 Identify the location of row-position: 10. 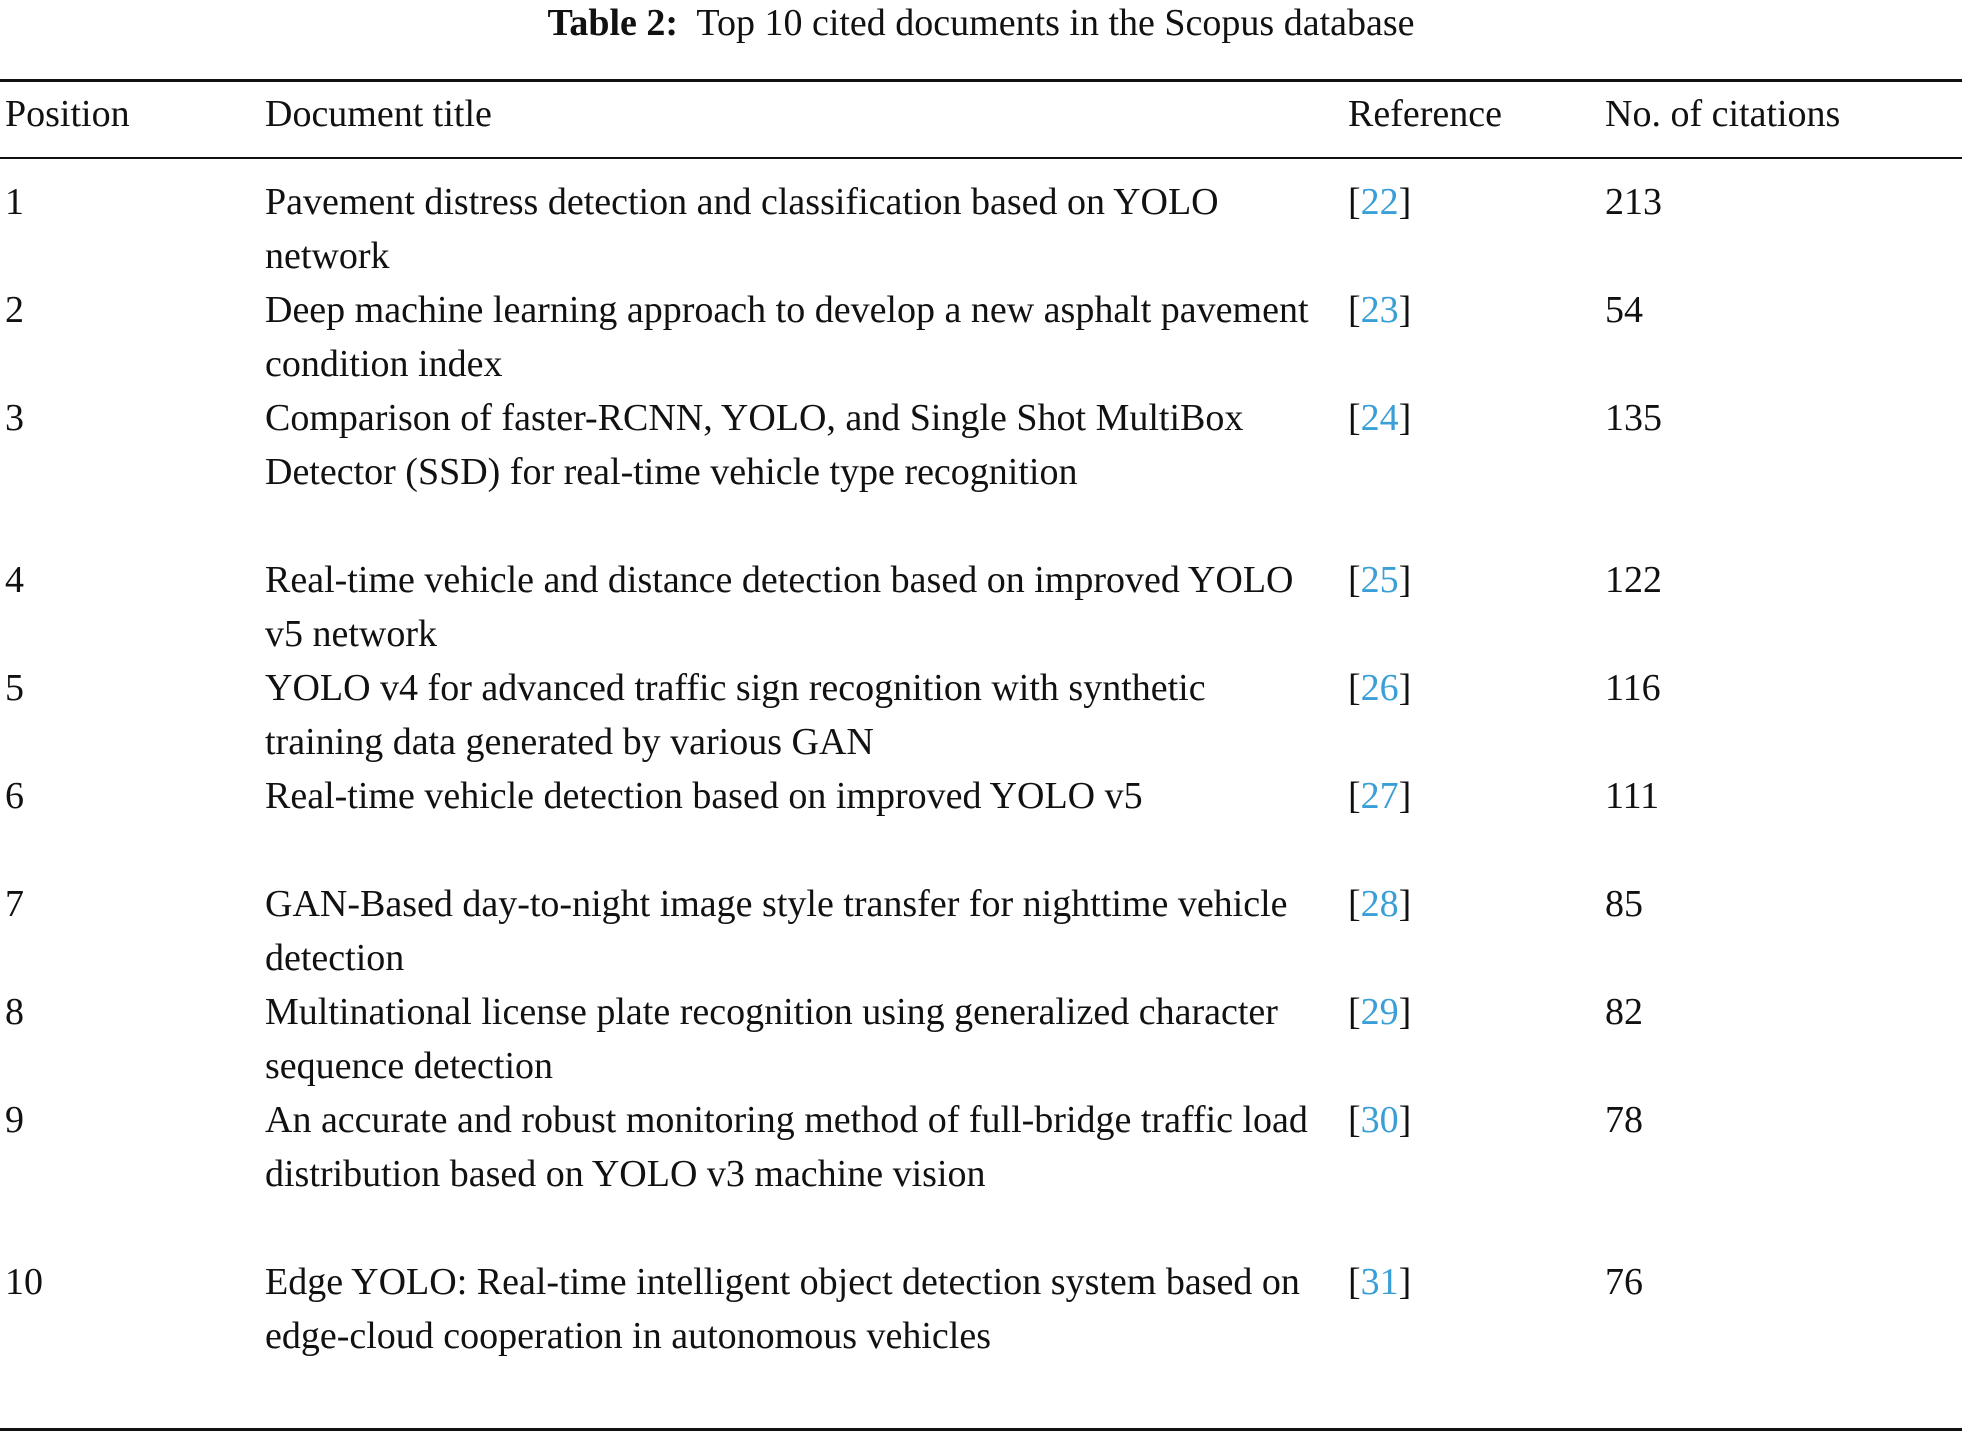
(24, 1282).